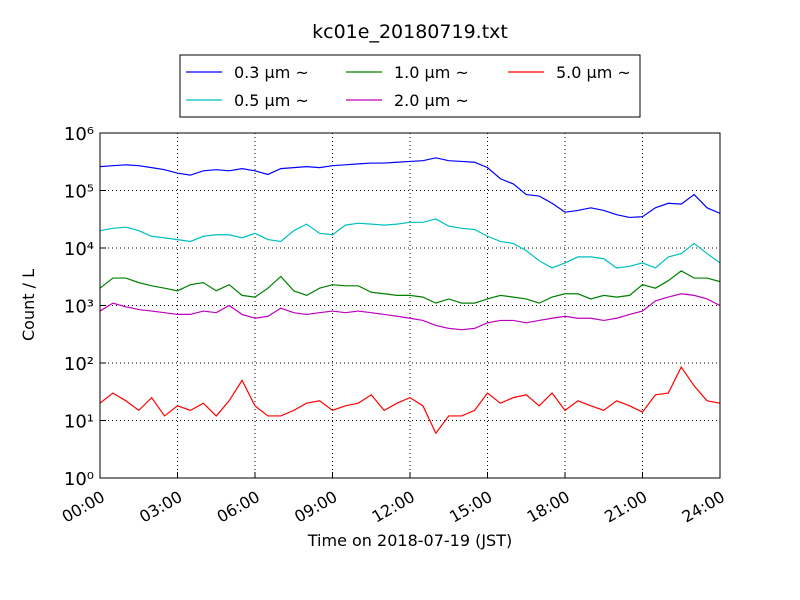 The image size is (800, 600). Describe the element at coordinates (431, 72) in the screenshot. I see `legend-label: 1.0 μm ~` at that location.